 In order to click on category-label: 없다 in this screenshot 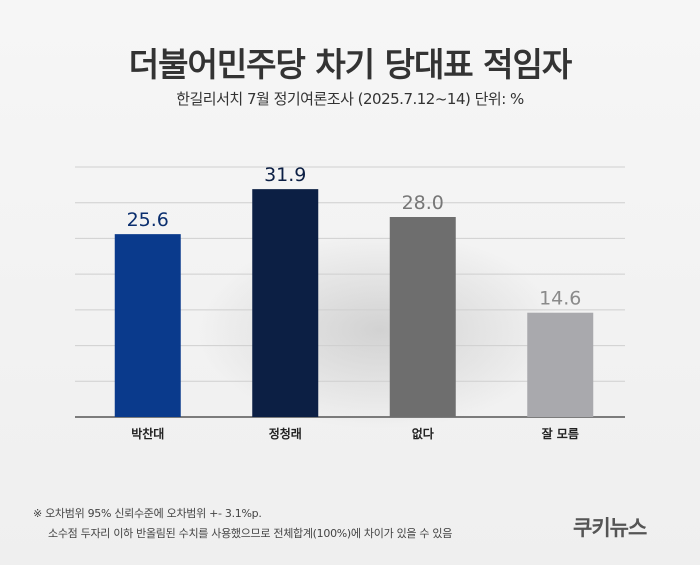, I will do `click(423, 433)`.